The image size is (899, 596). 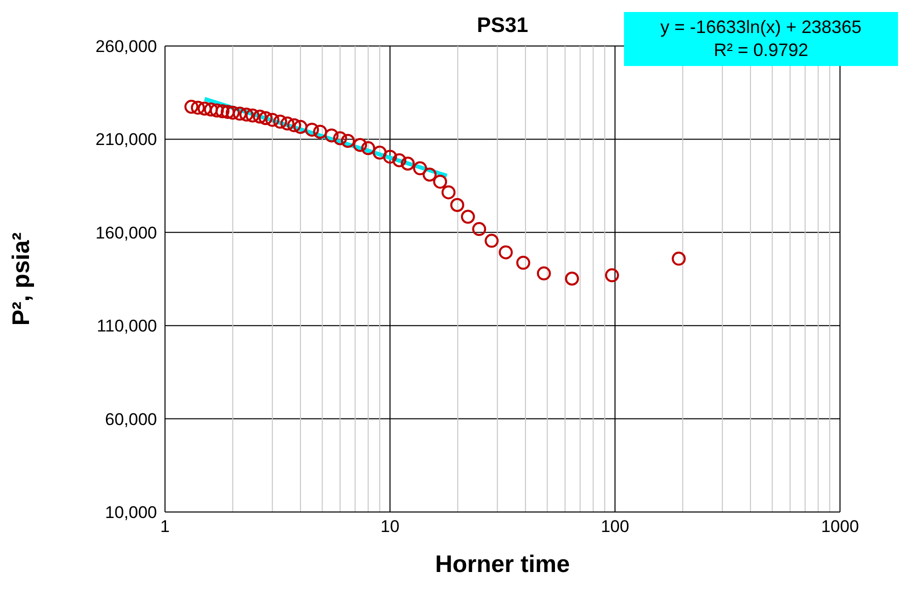 What do you see at coordinates (615, 526) in the screenshot?
I see `x-tick-label: 100` at bounding box center [615, 526].